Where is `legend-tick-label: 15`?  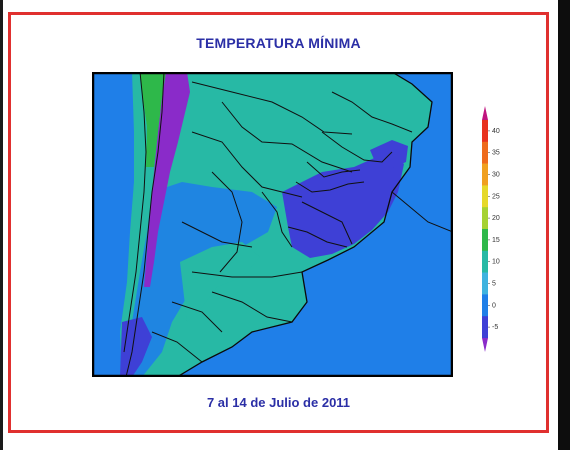
legend-tick-label: 15 is located at coordinates (496, 240).